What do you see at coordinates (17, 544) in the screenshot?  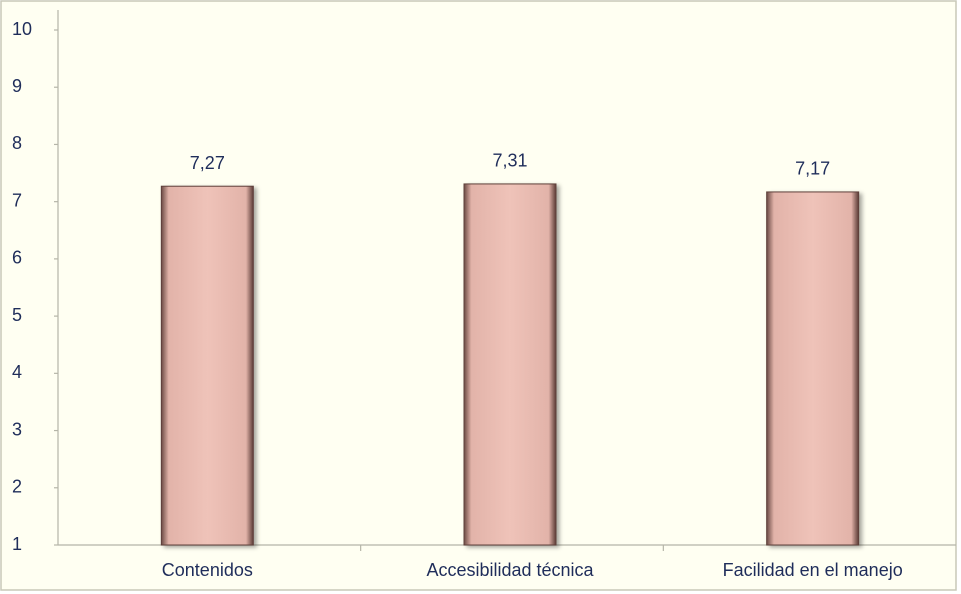 I see `y-tick-label: 1` at bounding box center [17, 544].